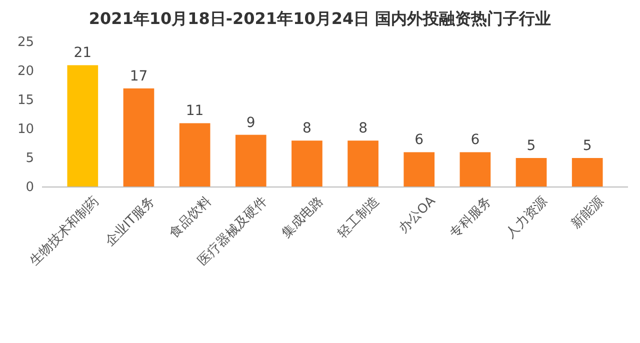 This screenshot has width=640, height=343. I want to click on x-tick-label: 专科服务, so click(471, 218).